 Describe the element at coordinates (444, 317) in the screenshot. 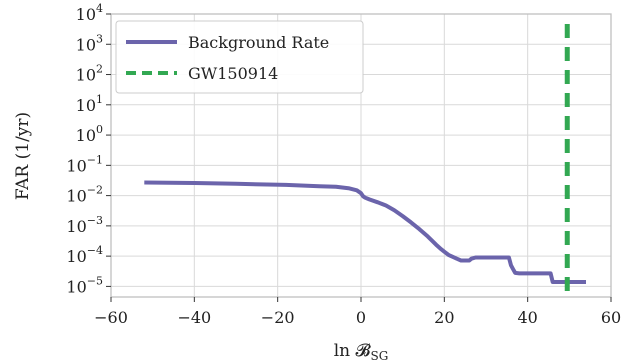

I see `x-tick-label: 20` at that location.